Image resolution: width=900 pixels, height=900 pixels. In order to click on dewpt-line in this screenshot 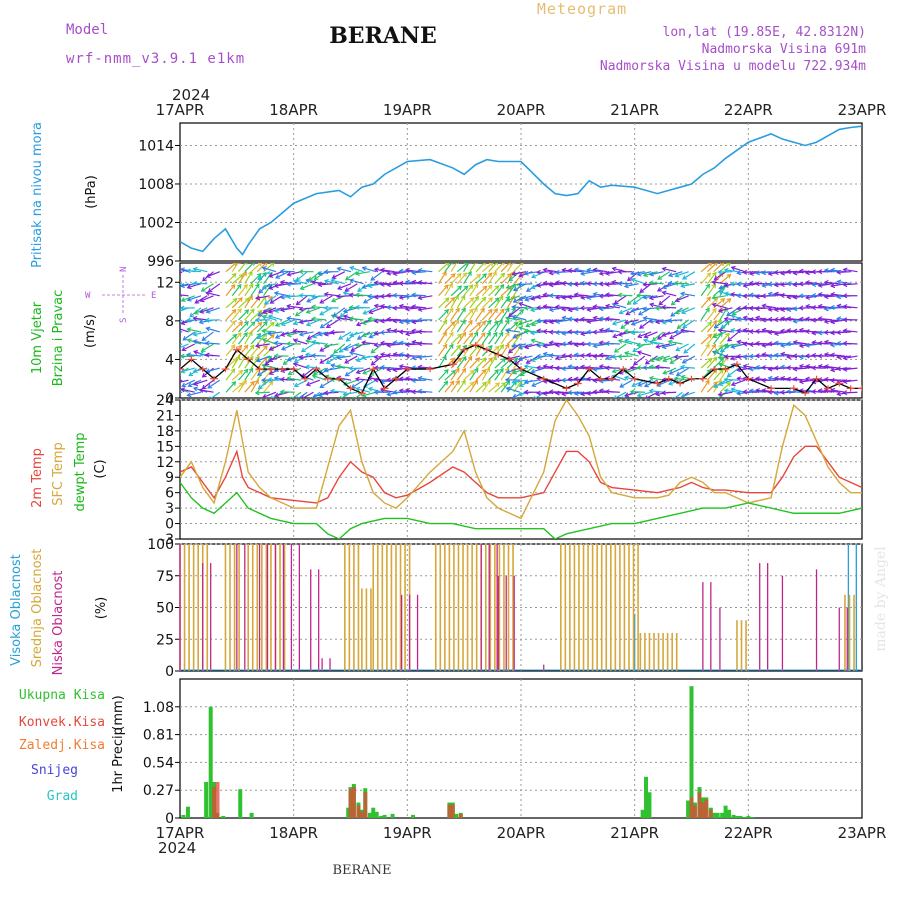, I will do `click(521, 510)`.